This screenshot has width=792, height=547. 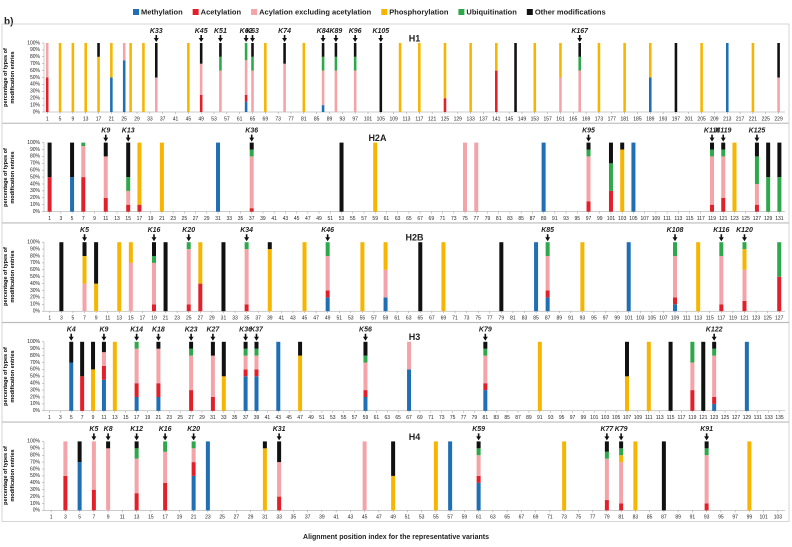 I want to click on x-tick-label: 47, so click(x=316, y=319).